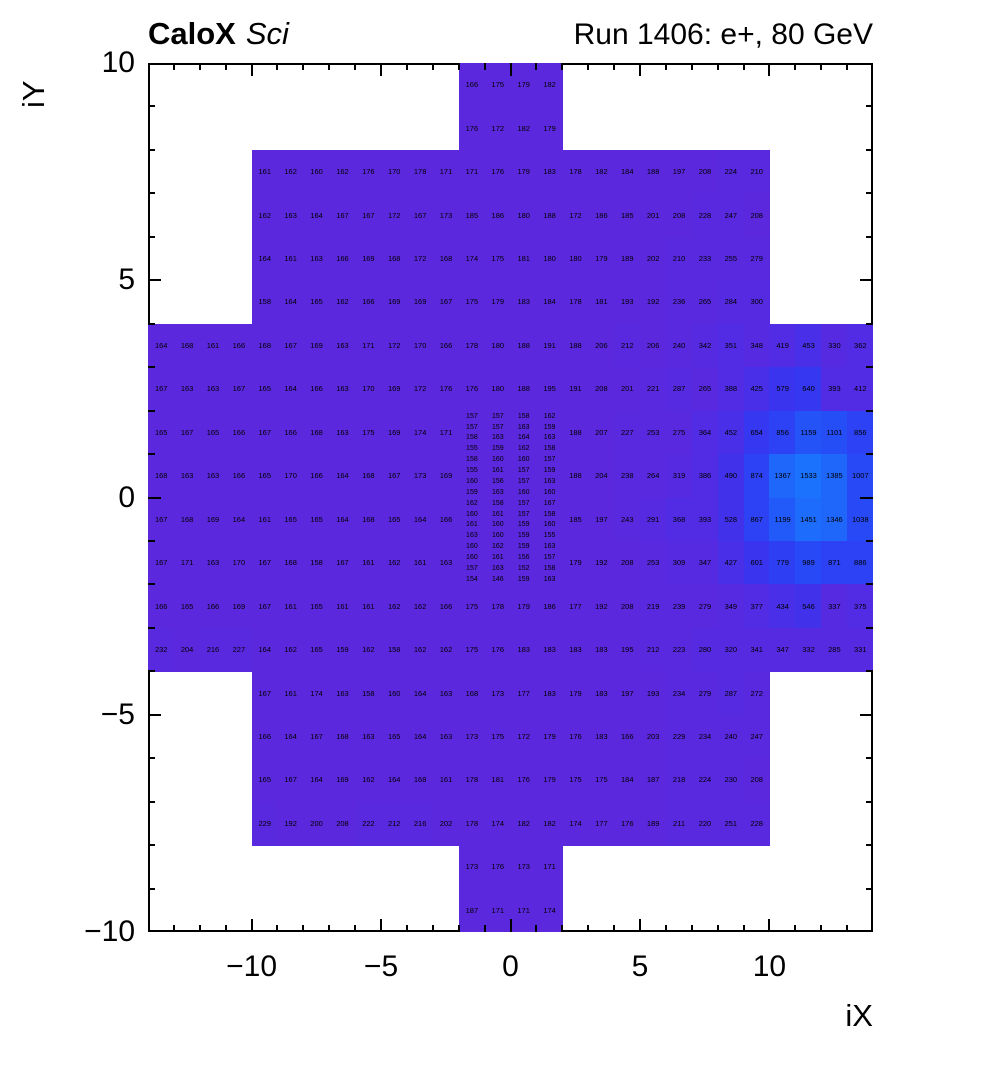 Image resolution: width=996 pixels, height=1072 pixels. What do you see at coordinates (549, 503) in the screenshot?
I see `heatmap-fine-cell: 167` at bounding box center [549, 503].